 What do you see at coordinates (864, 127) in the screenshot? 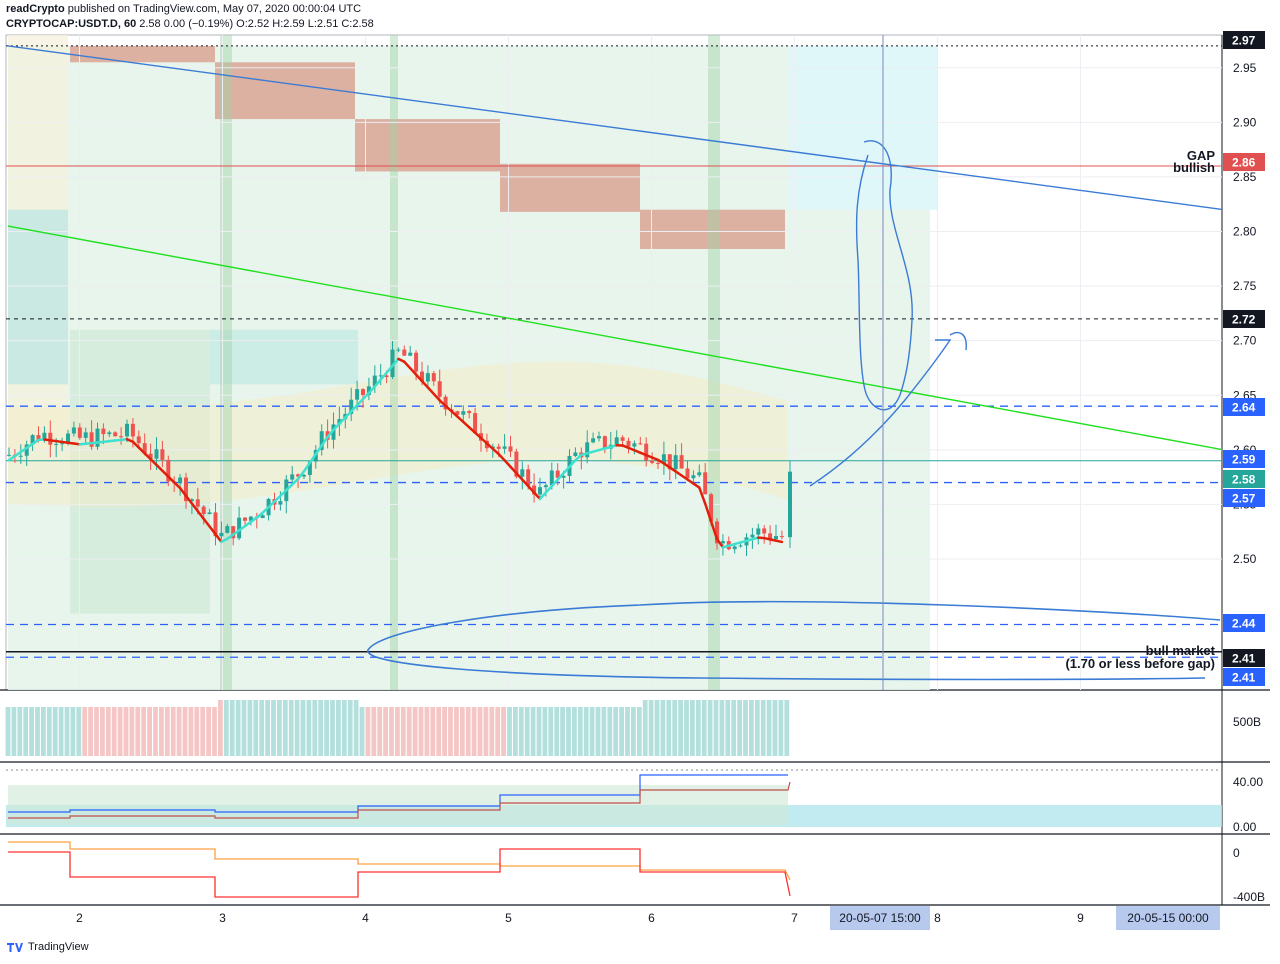
I see `cloud-cyan-right` at bounding box center [864, 127].